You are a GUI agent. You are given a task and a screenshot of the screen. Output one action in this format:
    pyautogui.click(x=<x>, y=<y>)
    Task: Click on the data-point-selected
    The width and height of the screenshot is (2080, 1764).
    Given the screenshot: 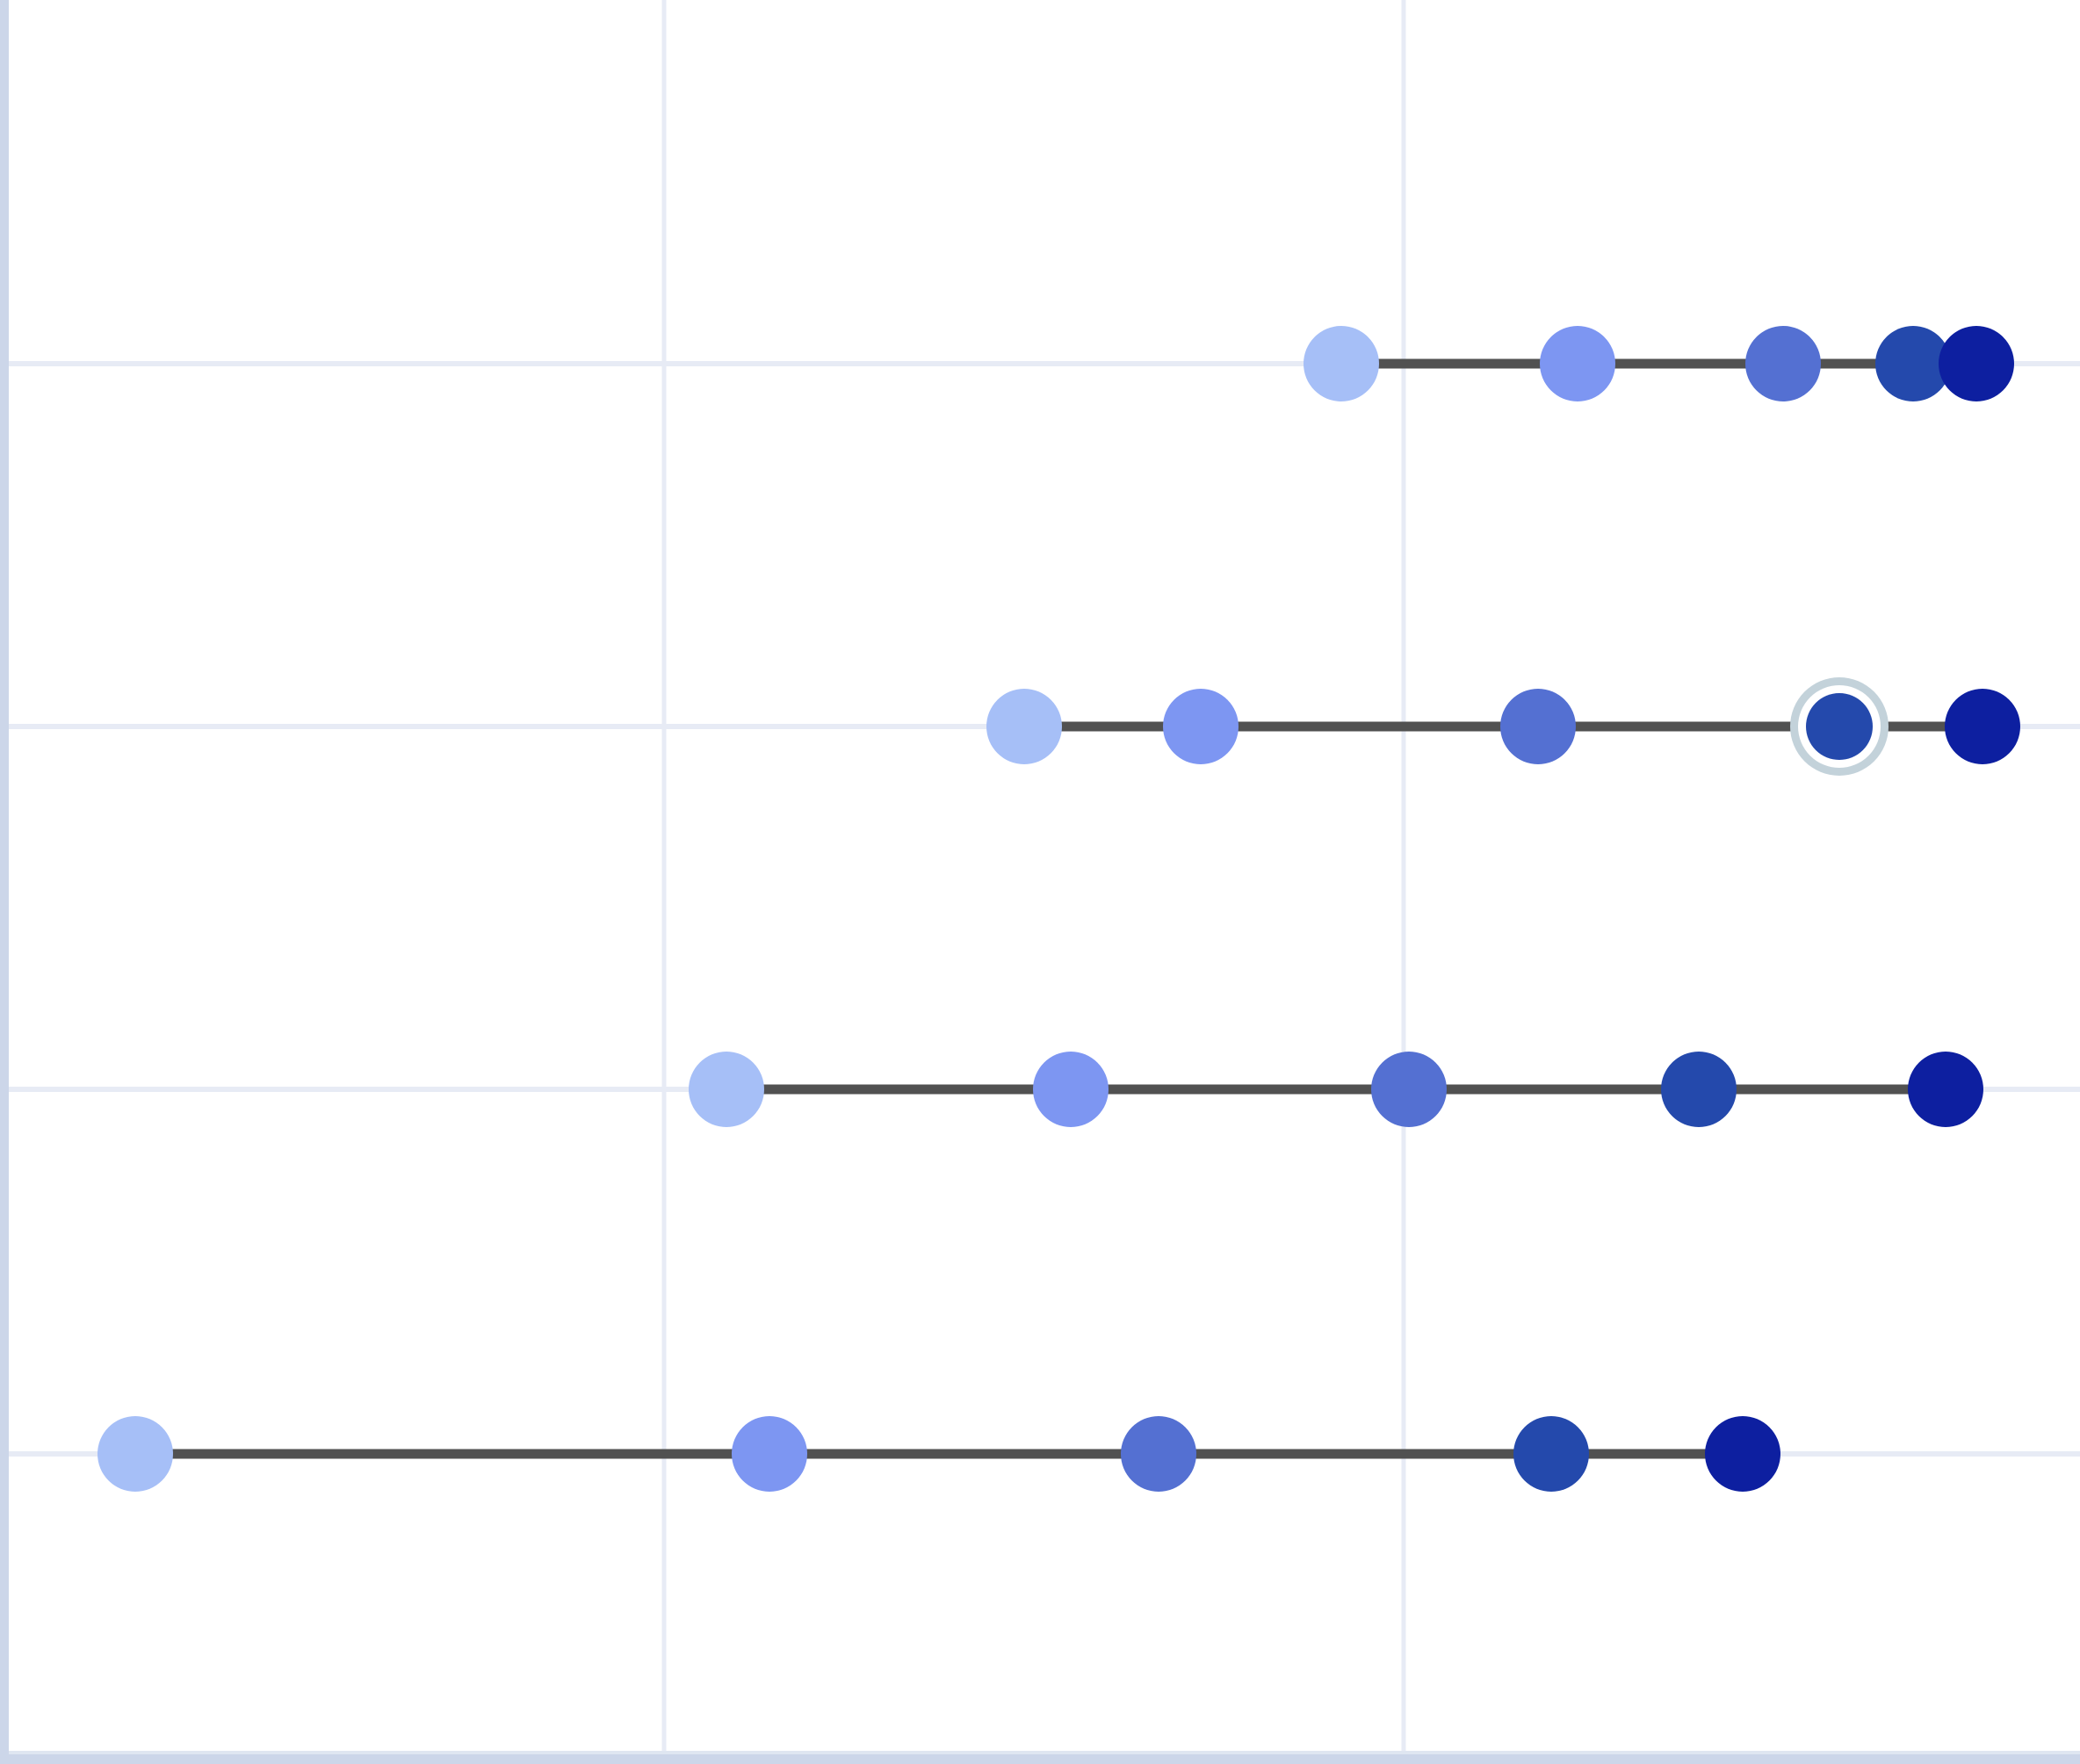 What is the action you would take?
    pyautogui.click(x=1839, y=726)
    